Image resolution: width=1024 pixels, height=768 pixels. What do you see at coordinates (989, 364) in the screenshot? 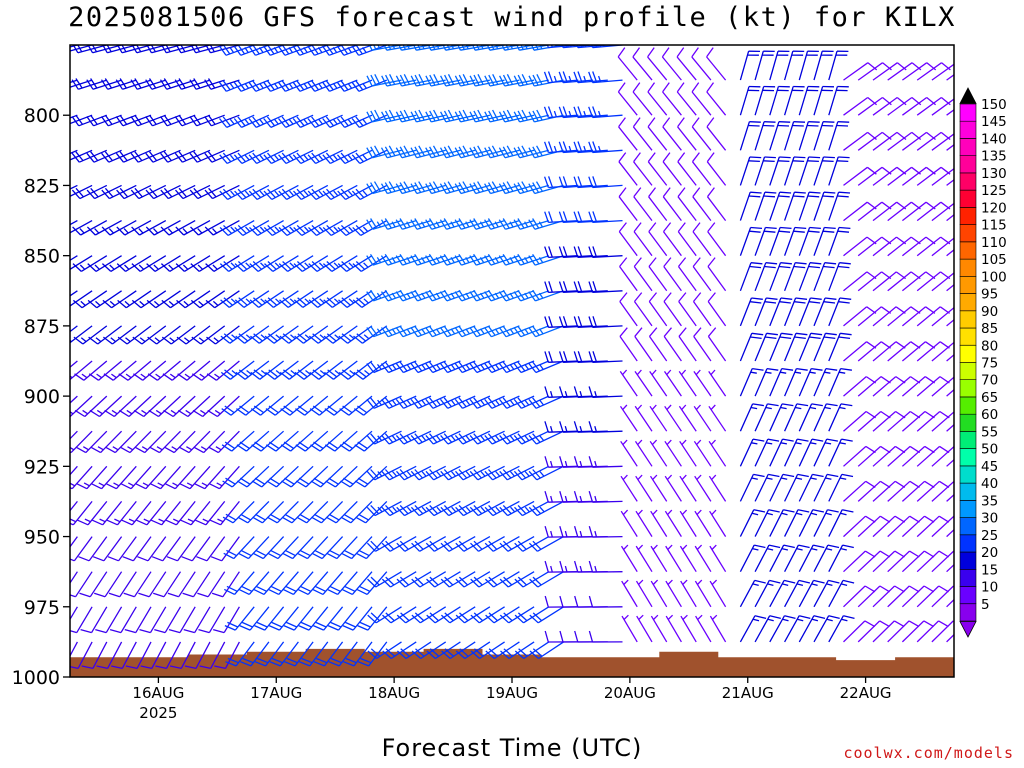
I see `colorbar-label: 75` at bounding box center [989, 364].